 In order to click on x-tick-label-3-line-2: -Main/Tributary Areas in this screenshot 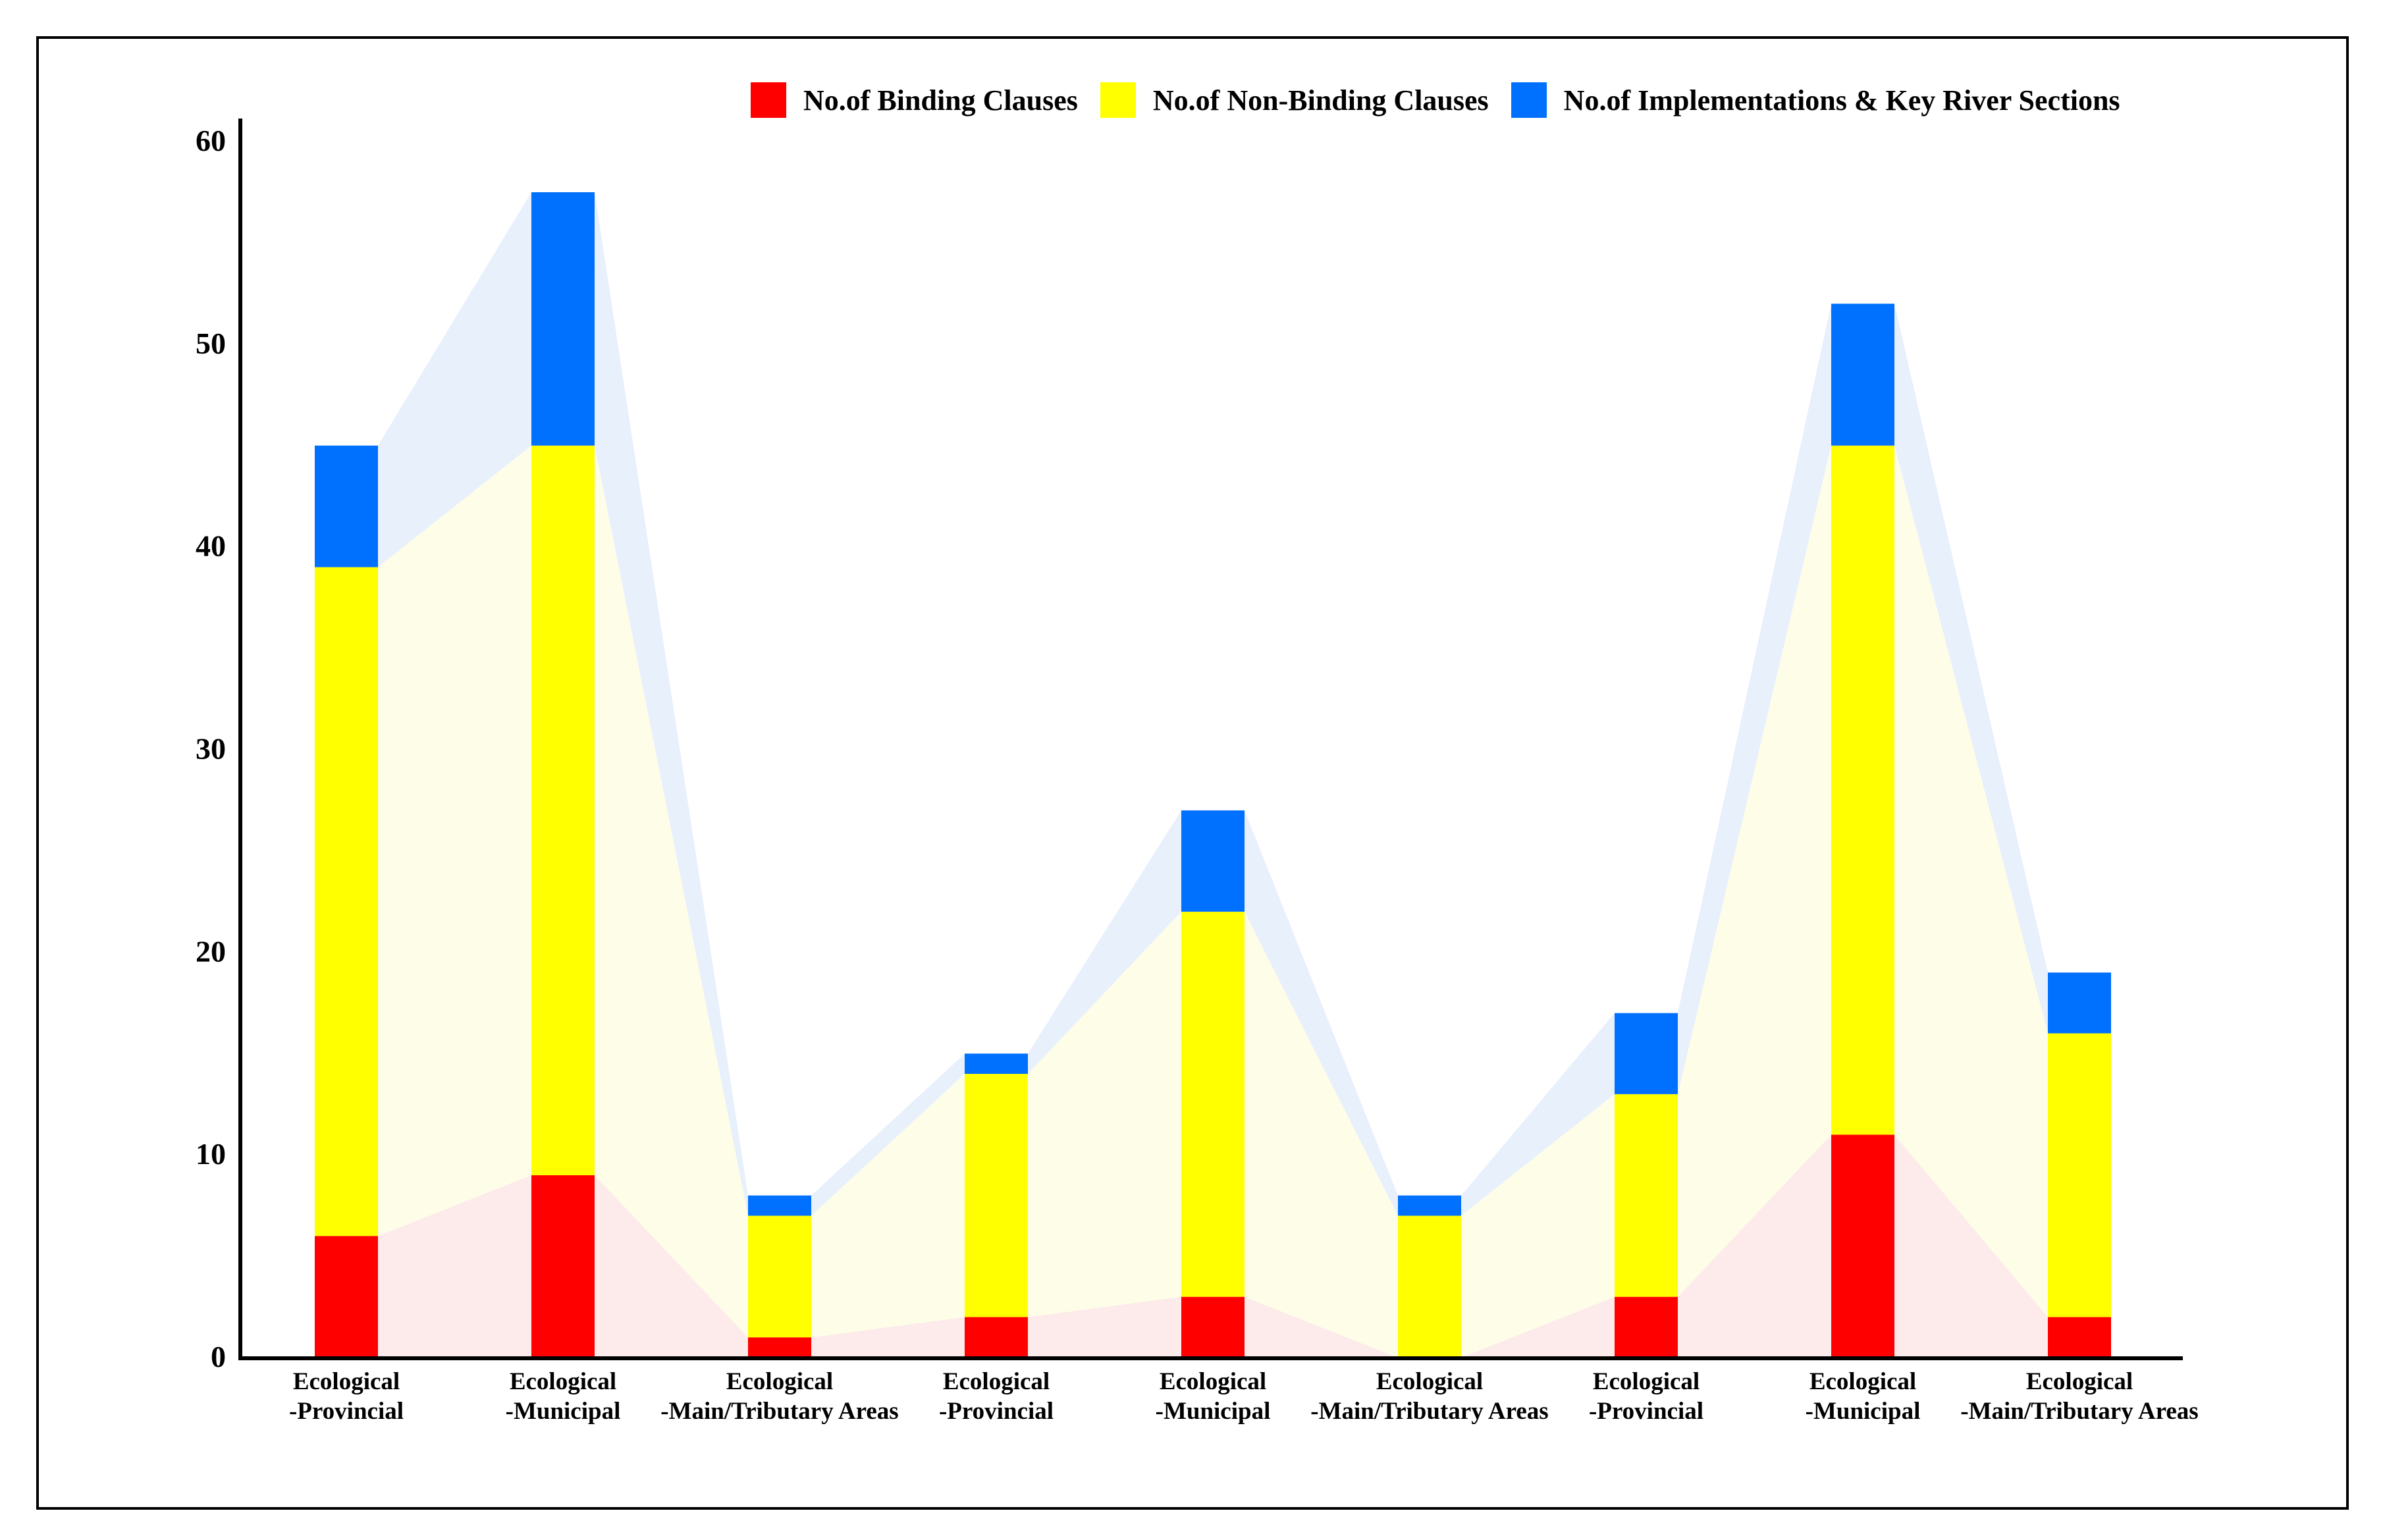, I will do `click(779, 1411)`.